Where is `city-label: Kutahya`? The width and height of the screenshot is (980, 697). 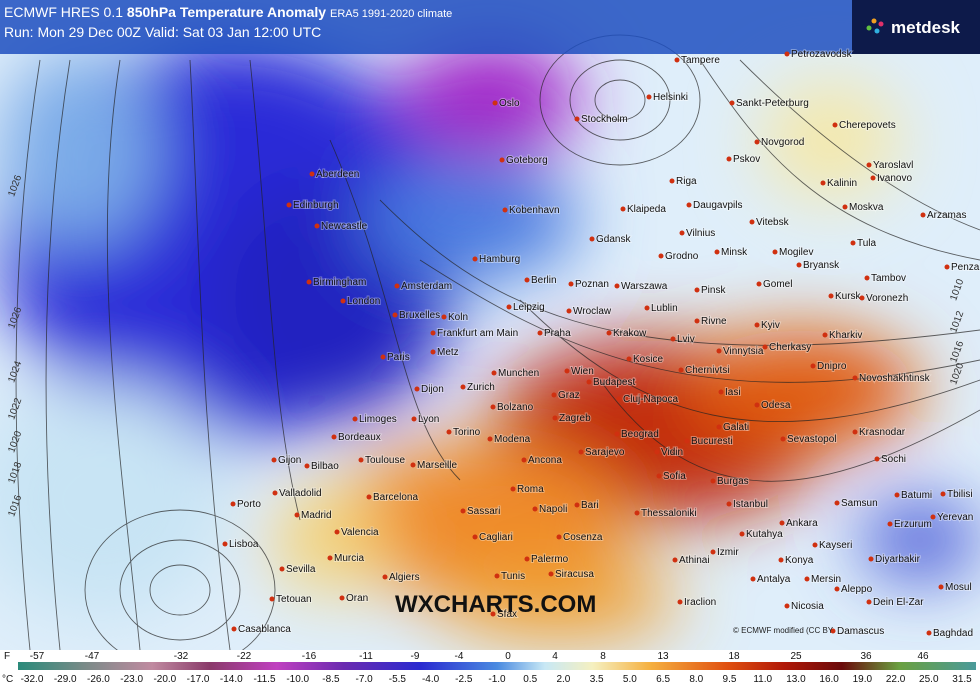 city-label: Kutahya is located at coordinates (764, 534).